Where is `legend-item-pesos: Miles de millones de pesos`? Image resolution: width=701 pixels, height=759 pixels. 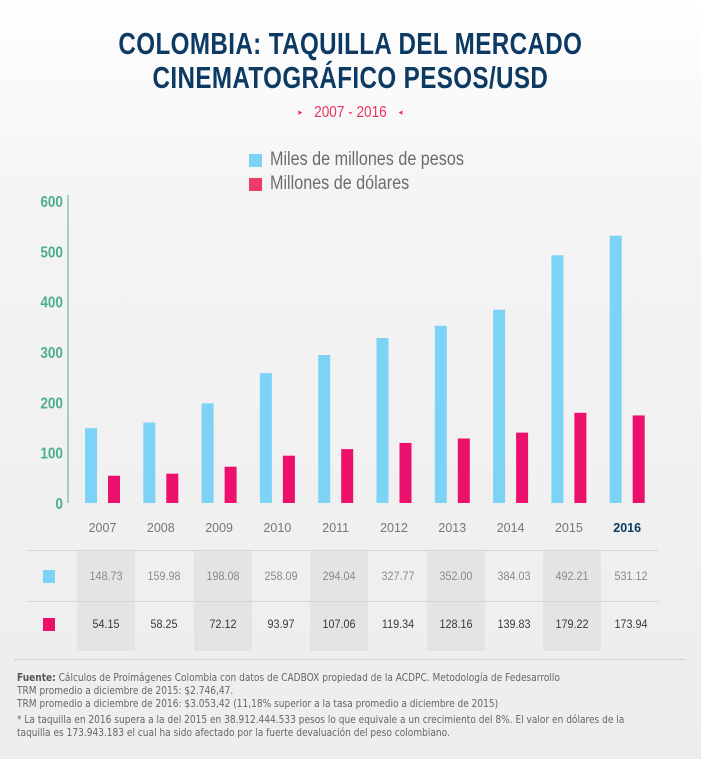 legend-item-pesos: Miles de millones de pesos is located at coordinates (373, 160).